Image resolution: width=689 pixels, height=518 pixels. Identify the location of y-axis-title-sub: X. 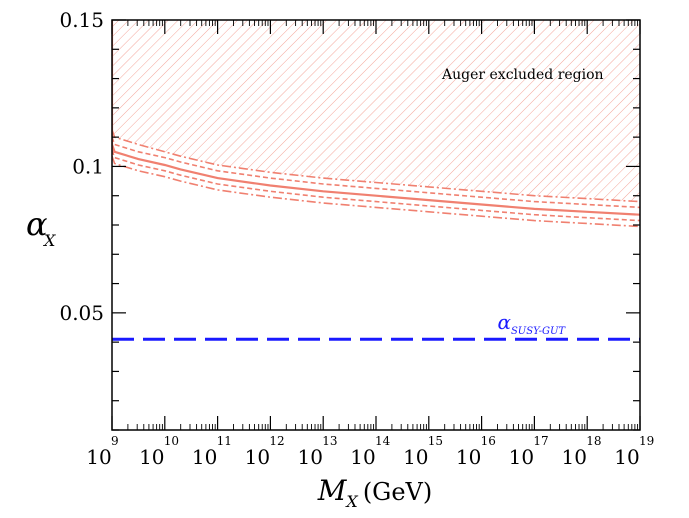
(49, 240).